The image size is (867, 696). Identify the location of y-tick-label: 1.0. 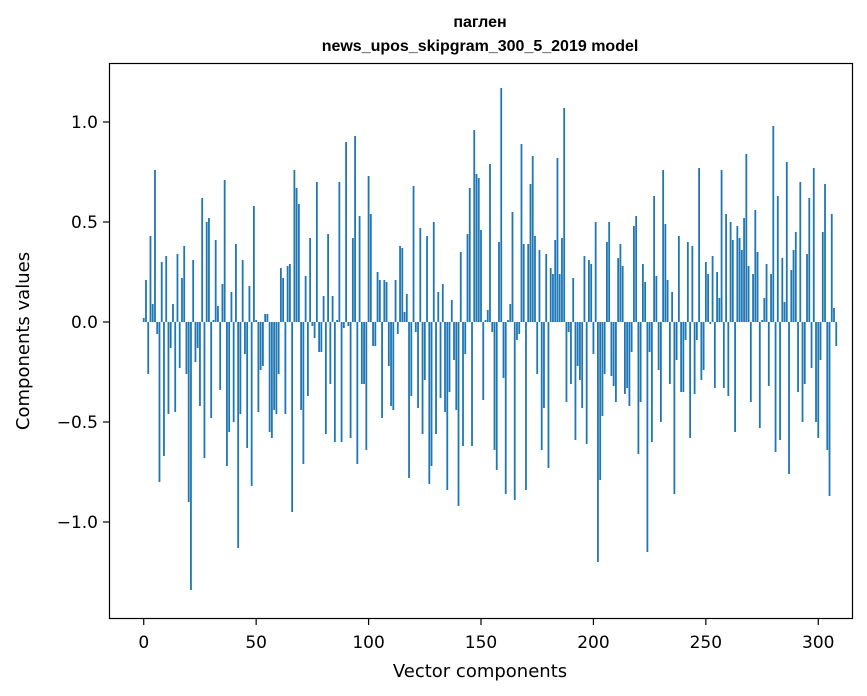
(84, 123).